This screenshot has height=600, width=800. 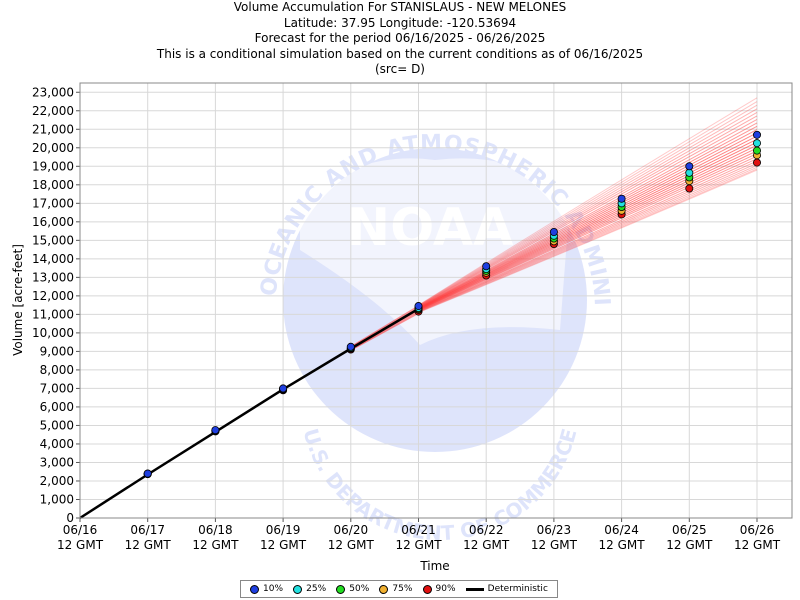 What do you see at coordinates (273, 589) in the screenshot?
I see `legend-label: 10%` at bounding box center [273, 589].